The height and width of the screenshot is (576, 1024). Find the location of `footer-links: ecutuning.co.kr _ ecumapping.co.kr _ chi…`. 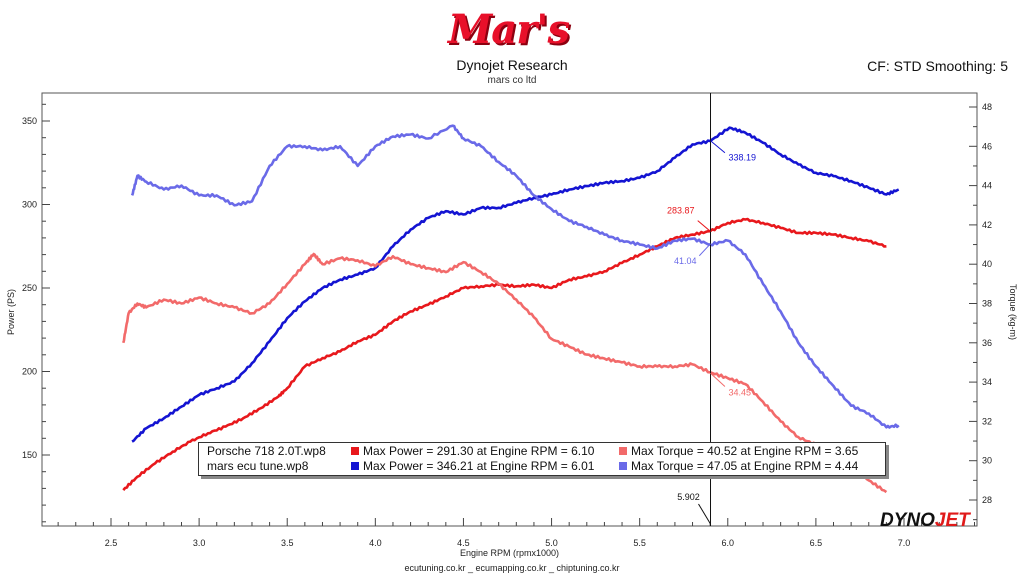

footer-links: ecutuning.co.kr _ ecumapping.co.kr _ chi… is located at coordinates (512, 568).